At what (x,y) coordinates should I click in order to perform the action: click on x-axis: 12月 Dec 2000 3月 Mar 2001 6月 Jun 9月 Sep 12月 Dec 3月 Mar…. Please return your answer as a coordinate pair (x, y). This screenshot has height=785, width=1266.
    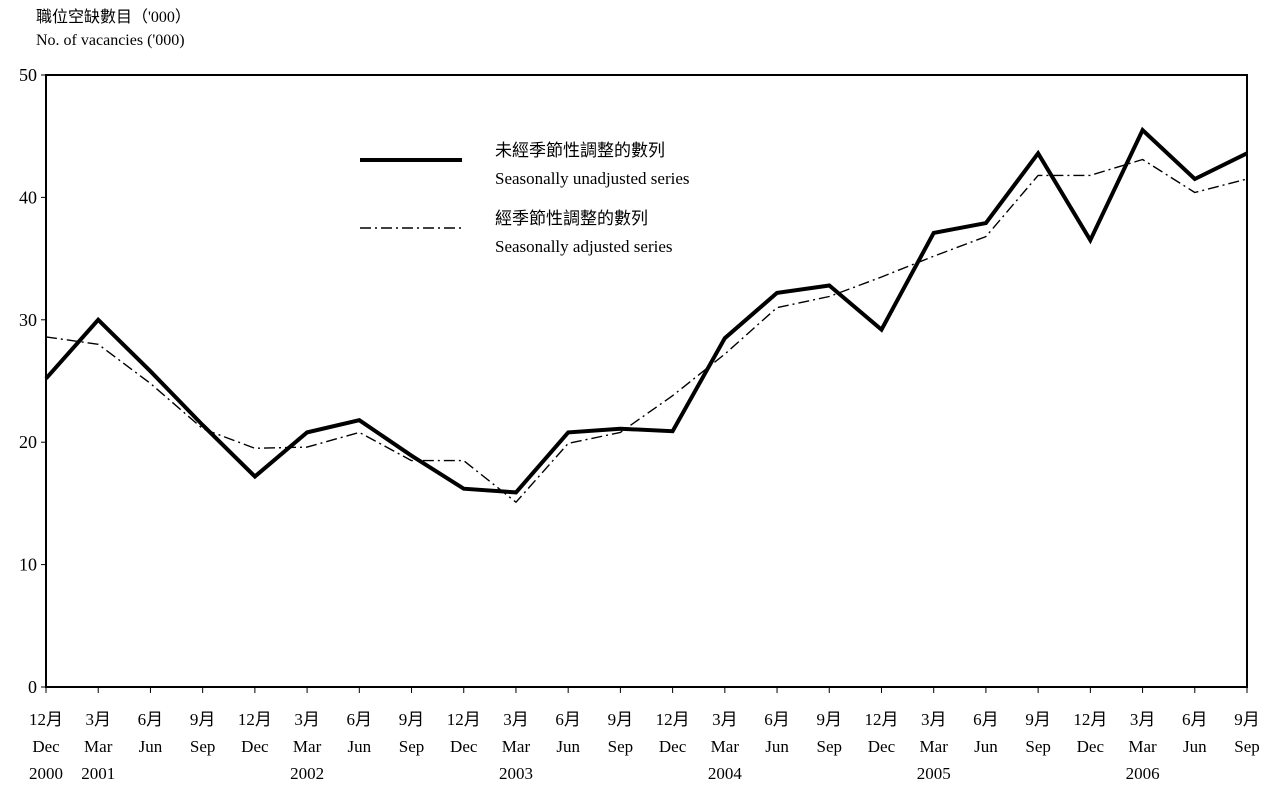
    Looking at the image, I should click on (644, 735).